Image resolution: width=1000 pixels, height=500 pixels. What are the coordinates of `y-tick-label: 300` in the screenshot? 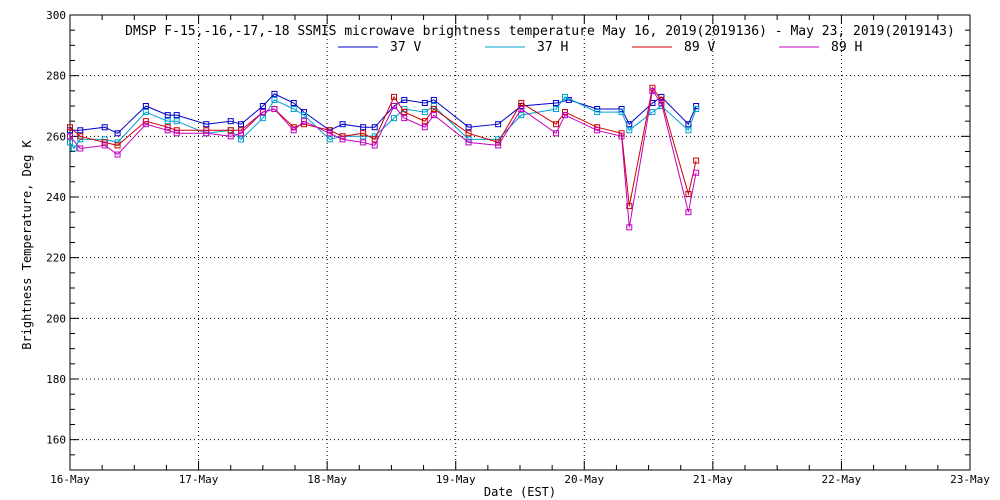 It's located at (56, 15).